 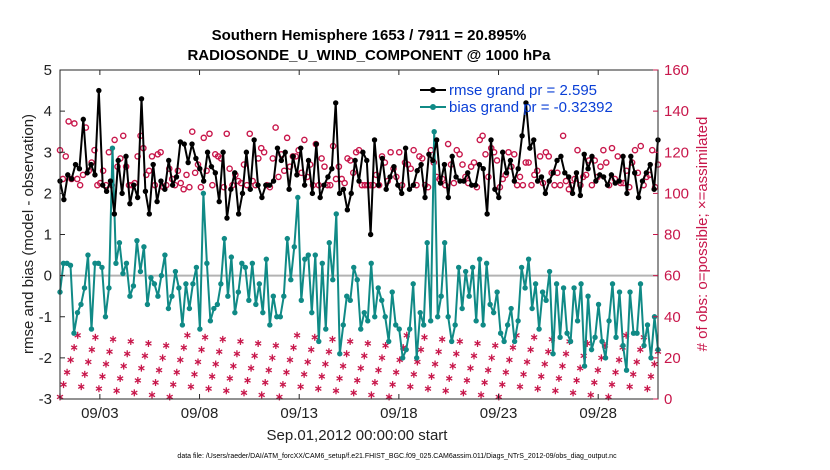 I want to click on legend-rmse-label: rmse grand pr = 2.595, so click(x=523, y=90).